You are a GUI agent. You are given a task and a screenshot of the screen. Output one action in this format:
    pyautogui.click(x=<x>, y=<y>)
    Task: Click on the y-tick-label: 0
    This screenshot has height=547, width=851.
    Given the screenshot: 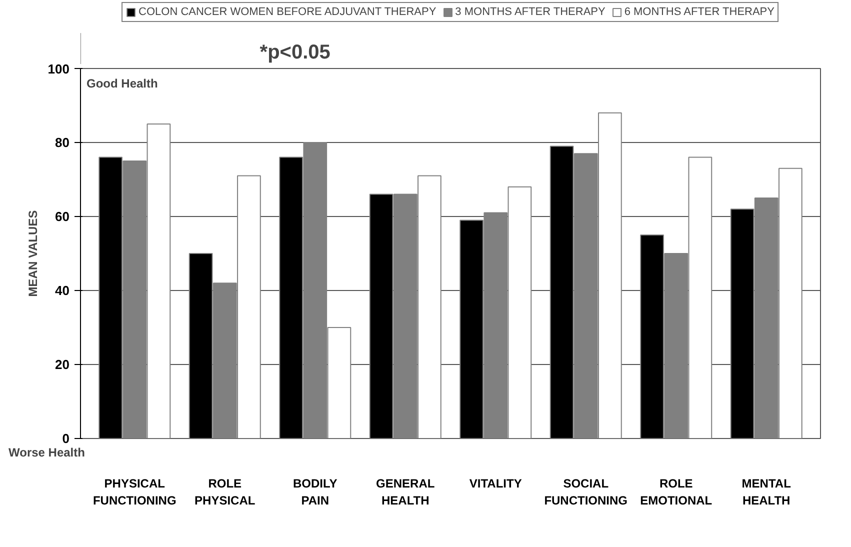 What is the action you would take?
    pyautogui.click(x=66, y=438)
    